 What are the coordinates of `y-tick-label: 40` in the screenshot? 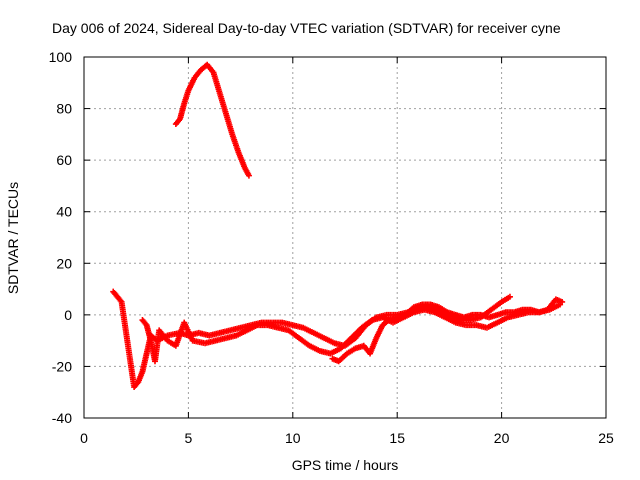 It's located at (64, 212).